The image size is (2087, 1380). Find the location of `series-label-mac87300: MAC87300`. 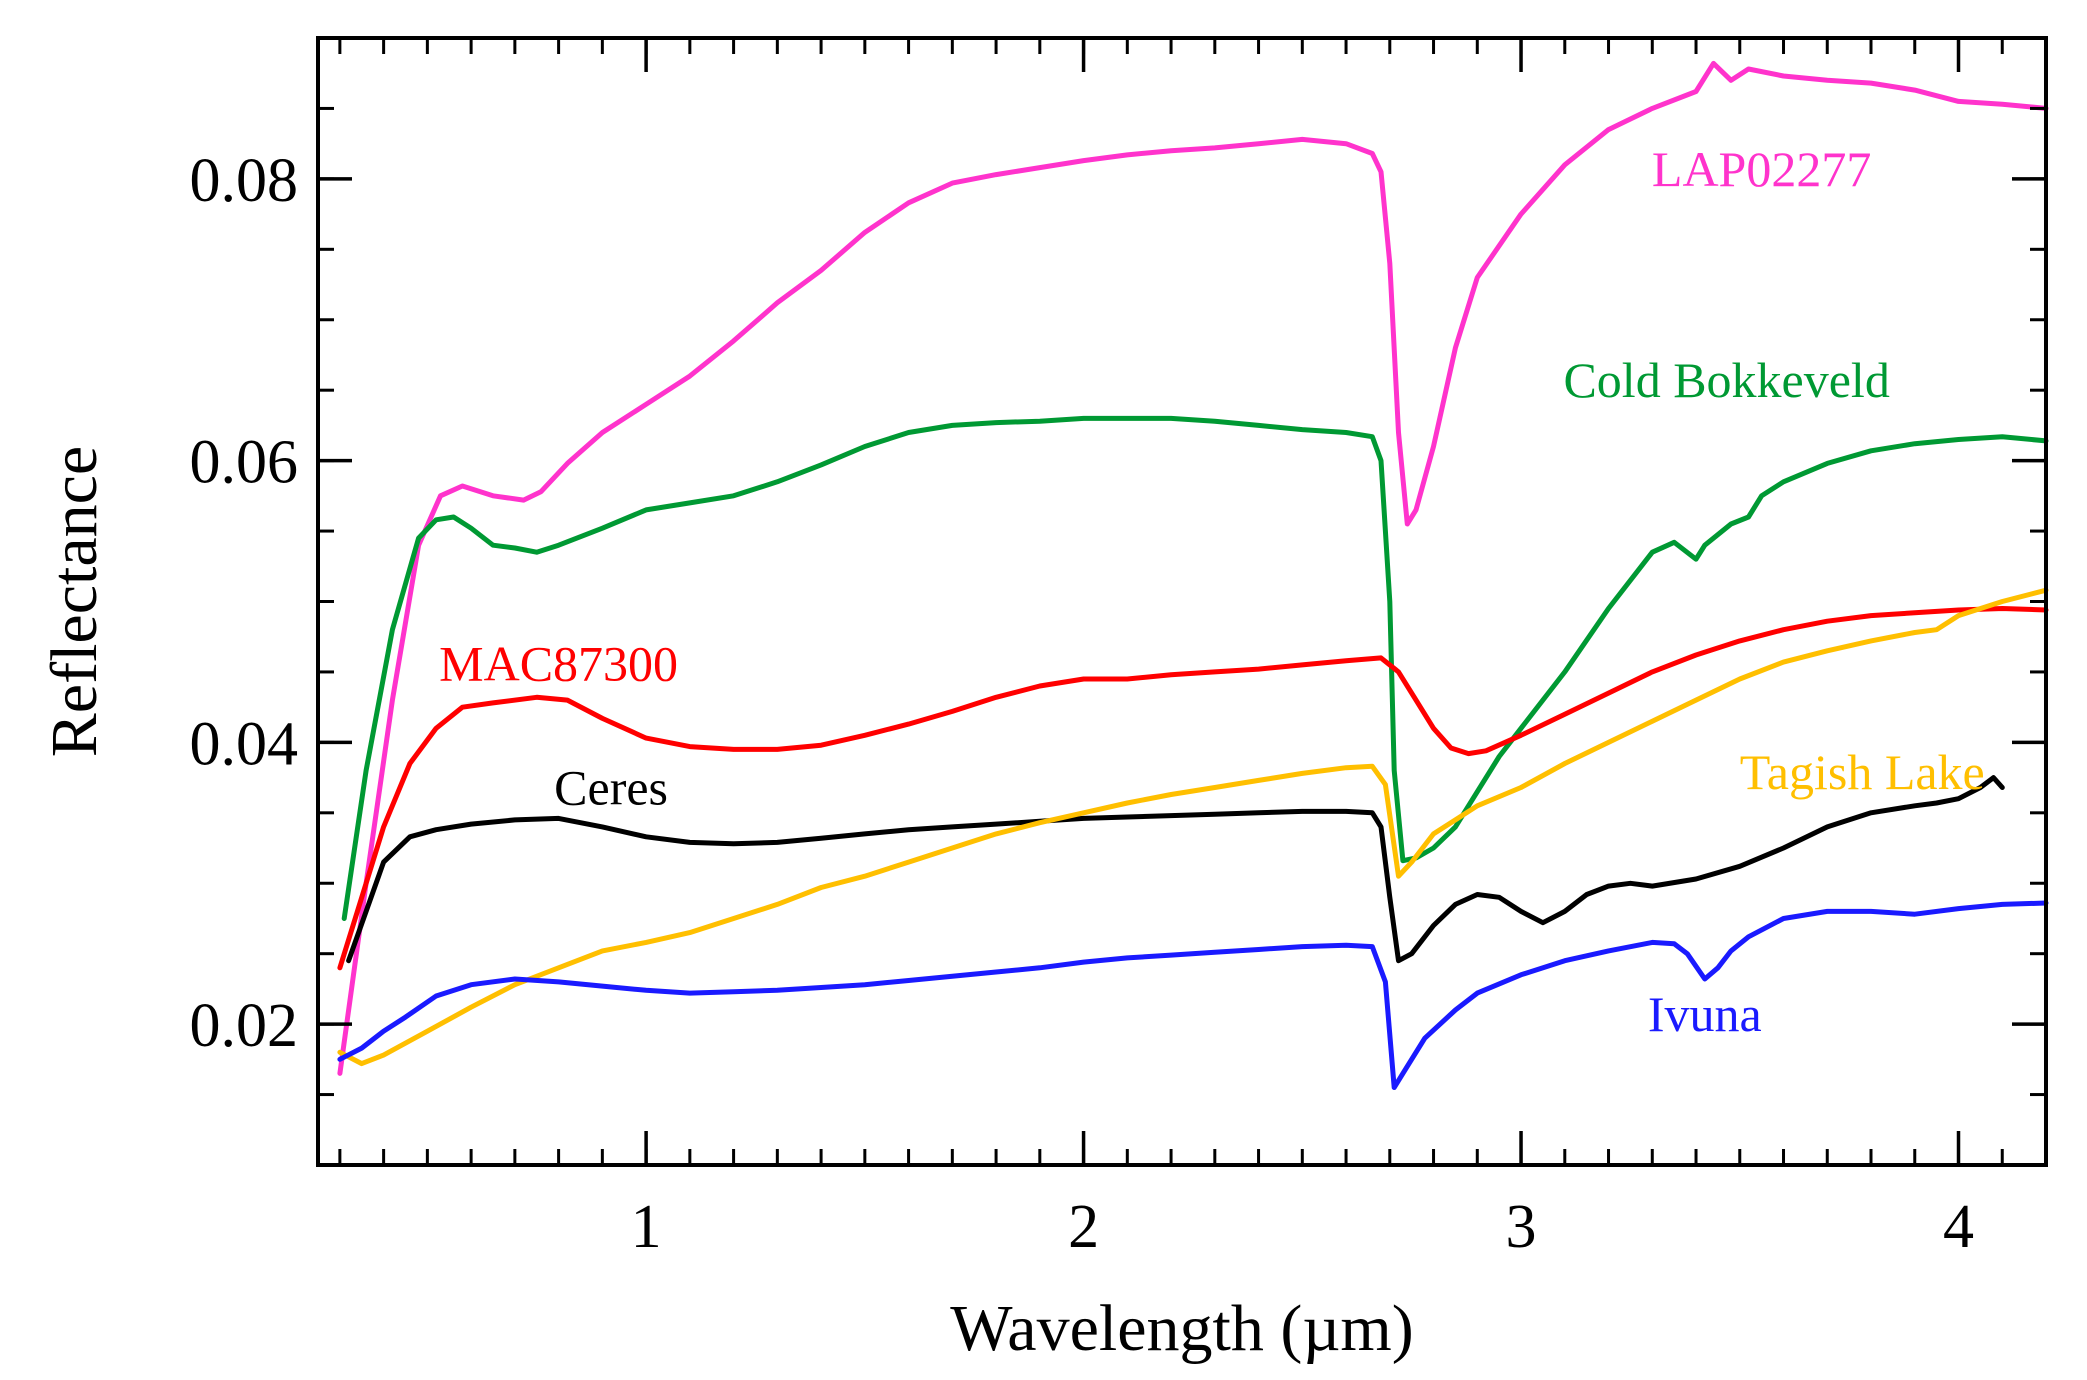

series-label-mac87300: MAC87300 is located at coordinates (558, 663).